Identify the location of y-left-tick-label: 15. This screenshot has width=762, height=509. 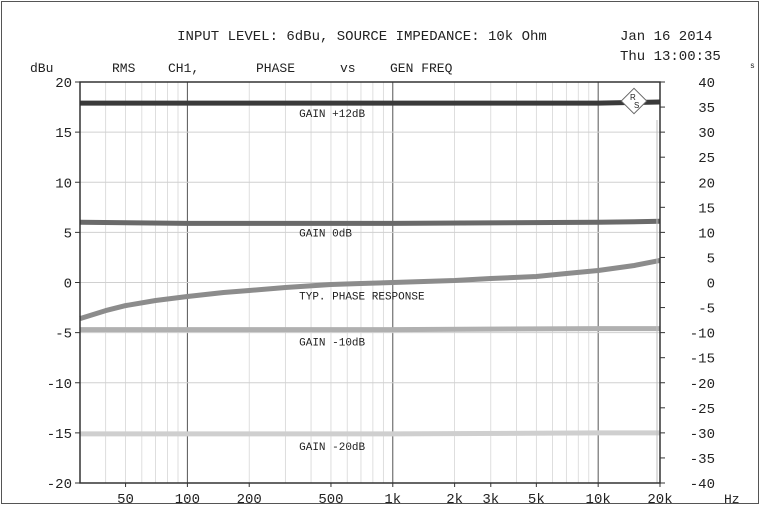
(63, 134).